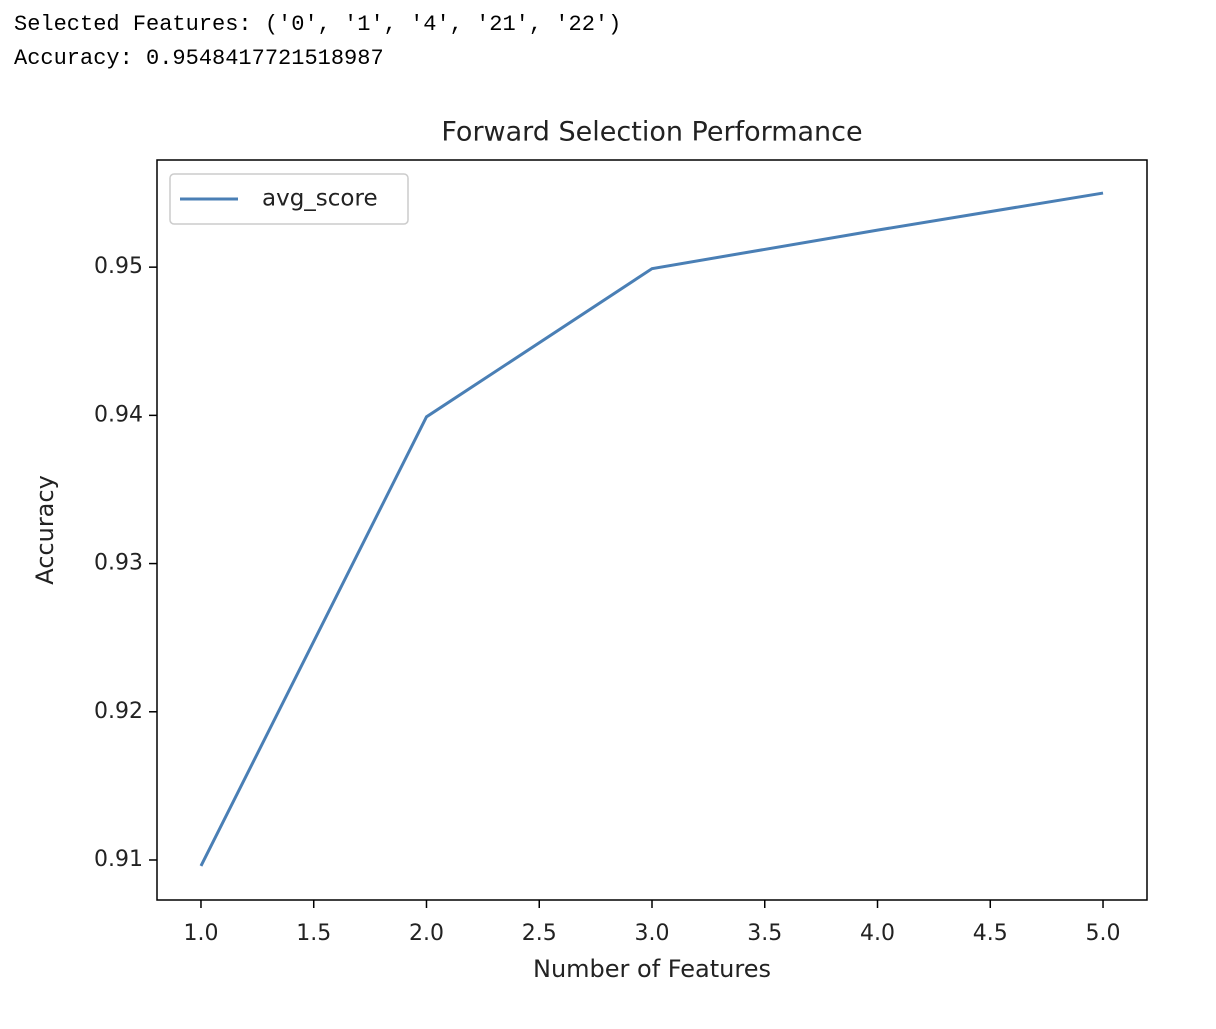 This screenshot has width=1216, height=1029. What do you see at coordinates (313, 933) in the screenshot?
I see `x-tick-label: 1.5` at bounding box center [313, 933].